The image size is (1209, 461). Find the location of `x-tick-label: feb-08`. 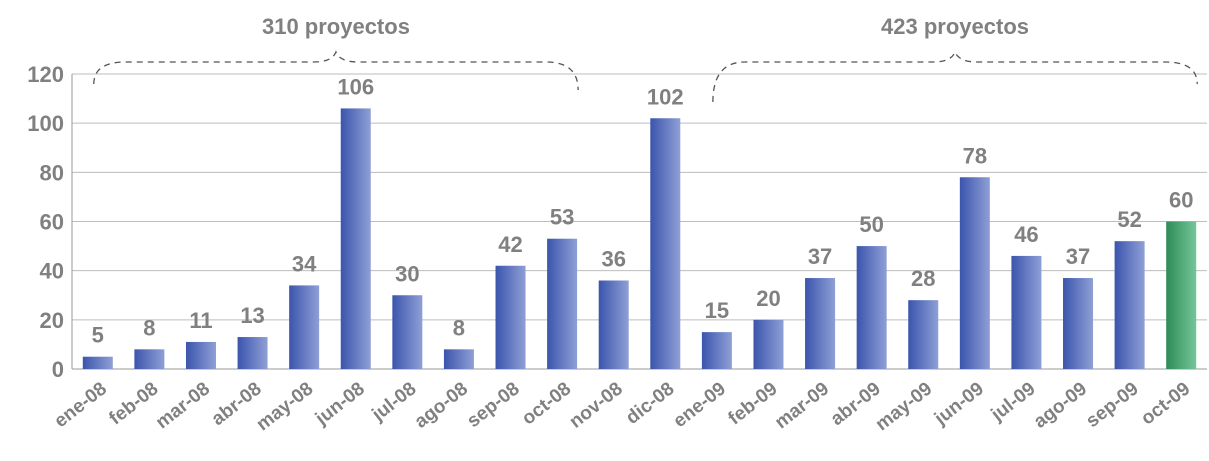

x-tick-label: feb-08 is located at coordinates (133, 403).